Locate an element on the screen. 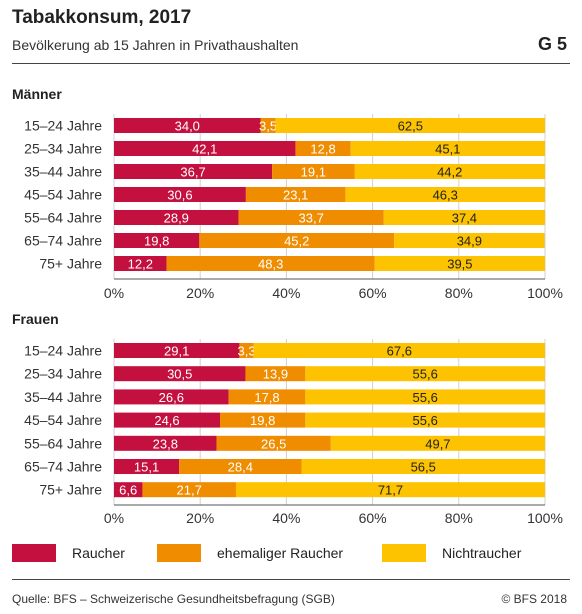 This screenshot has width=582, height=614. legend-label-ehemaliger-raucher: ehemaliger Raucher is located at coordinates (280, 553).